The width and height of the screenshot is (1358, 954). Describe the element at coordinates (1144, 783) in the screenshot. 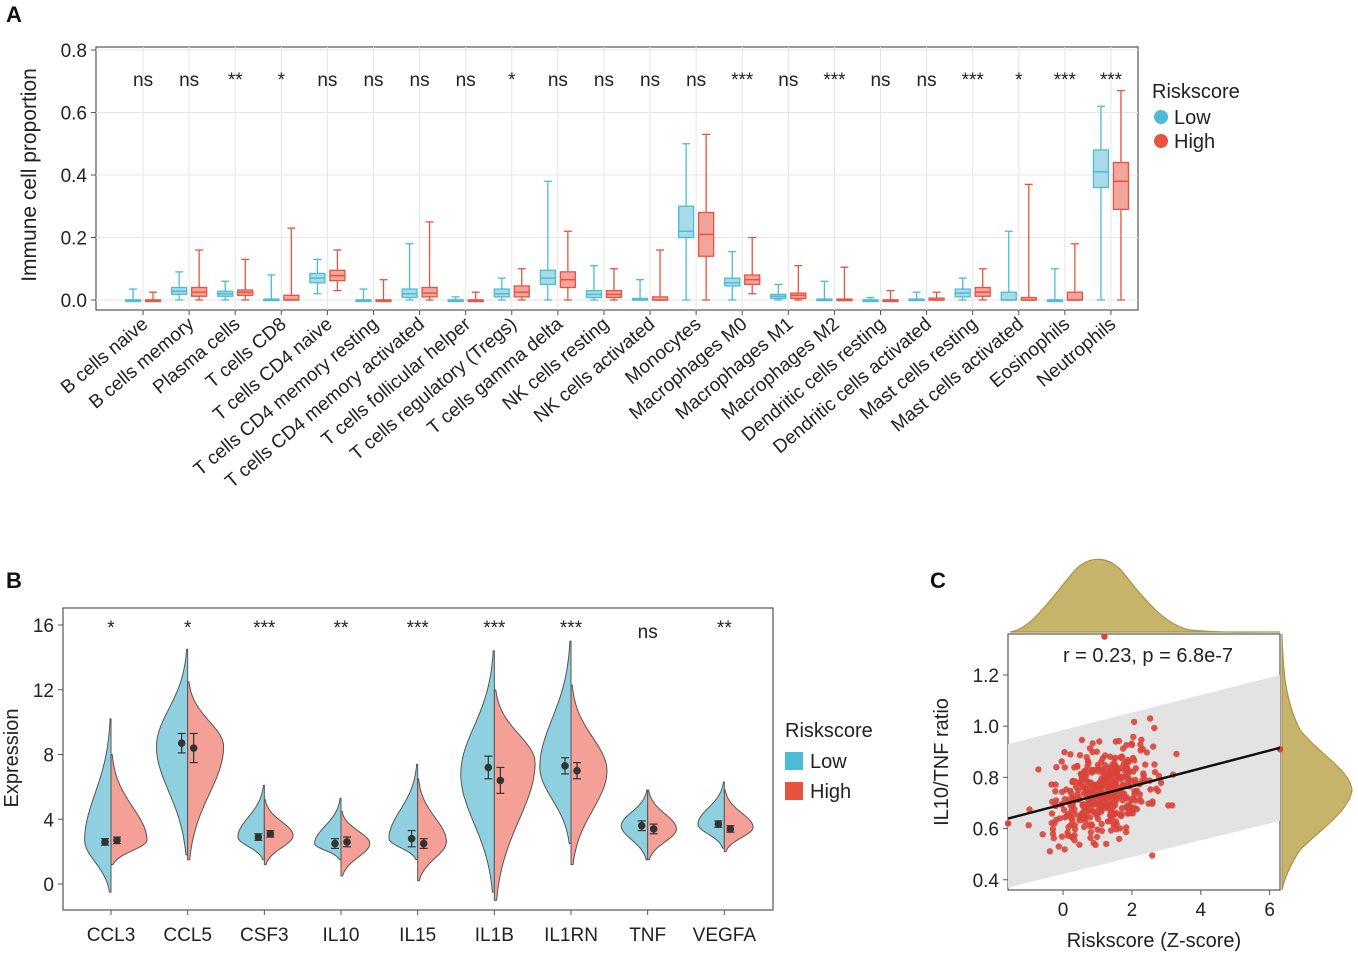

I see `panel-c-fit-line` at that location.